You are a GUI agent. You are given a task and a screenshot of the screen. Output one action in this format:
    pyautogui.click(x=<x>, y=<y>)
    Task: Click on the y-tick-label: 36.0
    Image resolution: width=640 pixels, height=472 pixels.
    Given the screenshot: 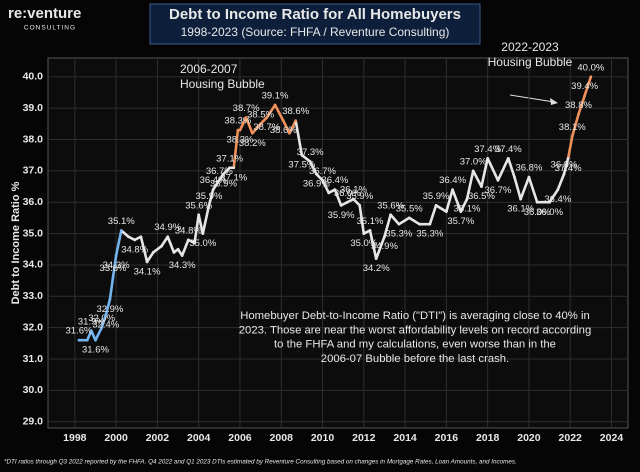 What is the action you would take?
    pyautogui.click(x=33, y=202)
    